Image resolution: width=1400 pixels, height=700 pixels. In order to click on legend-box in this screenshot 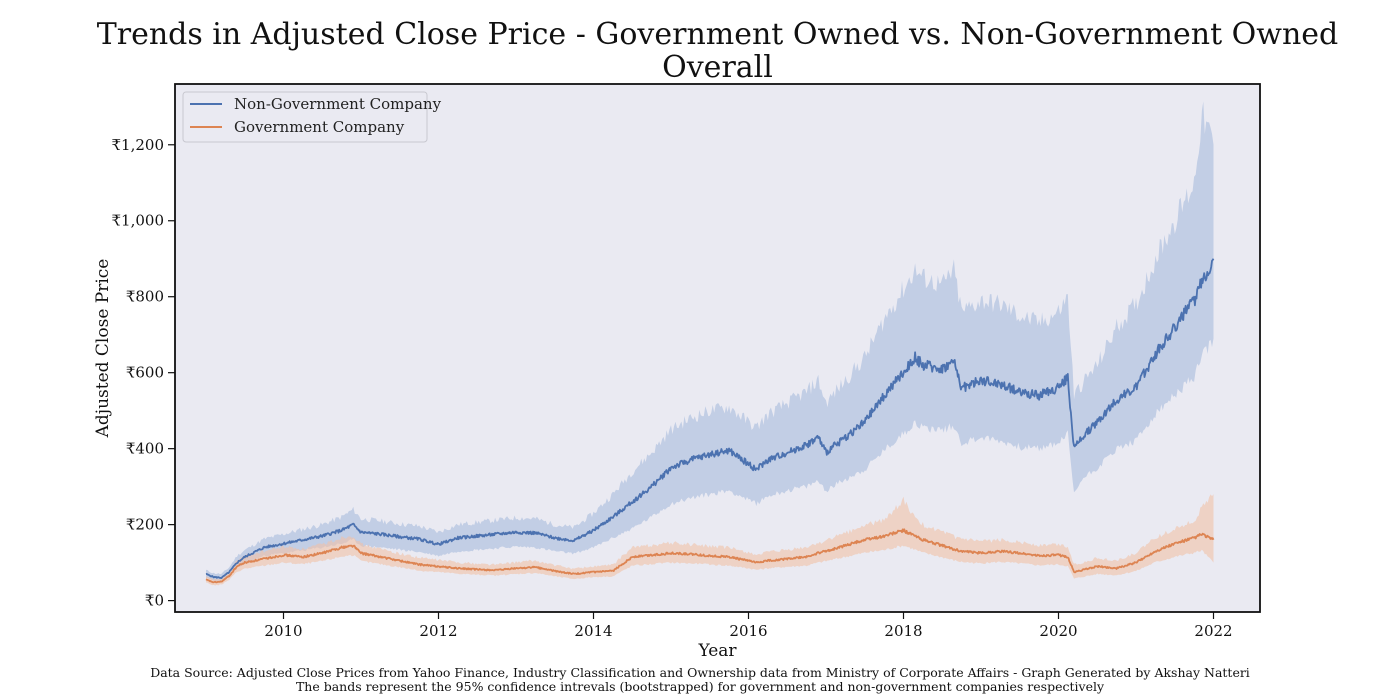, I will do `click(305, 117)`.